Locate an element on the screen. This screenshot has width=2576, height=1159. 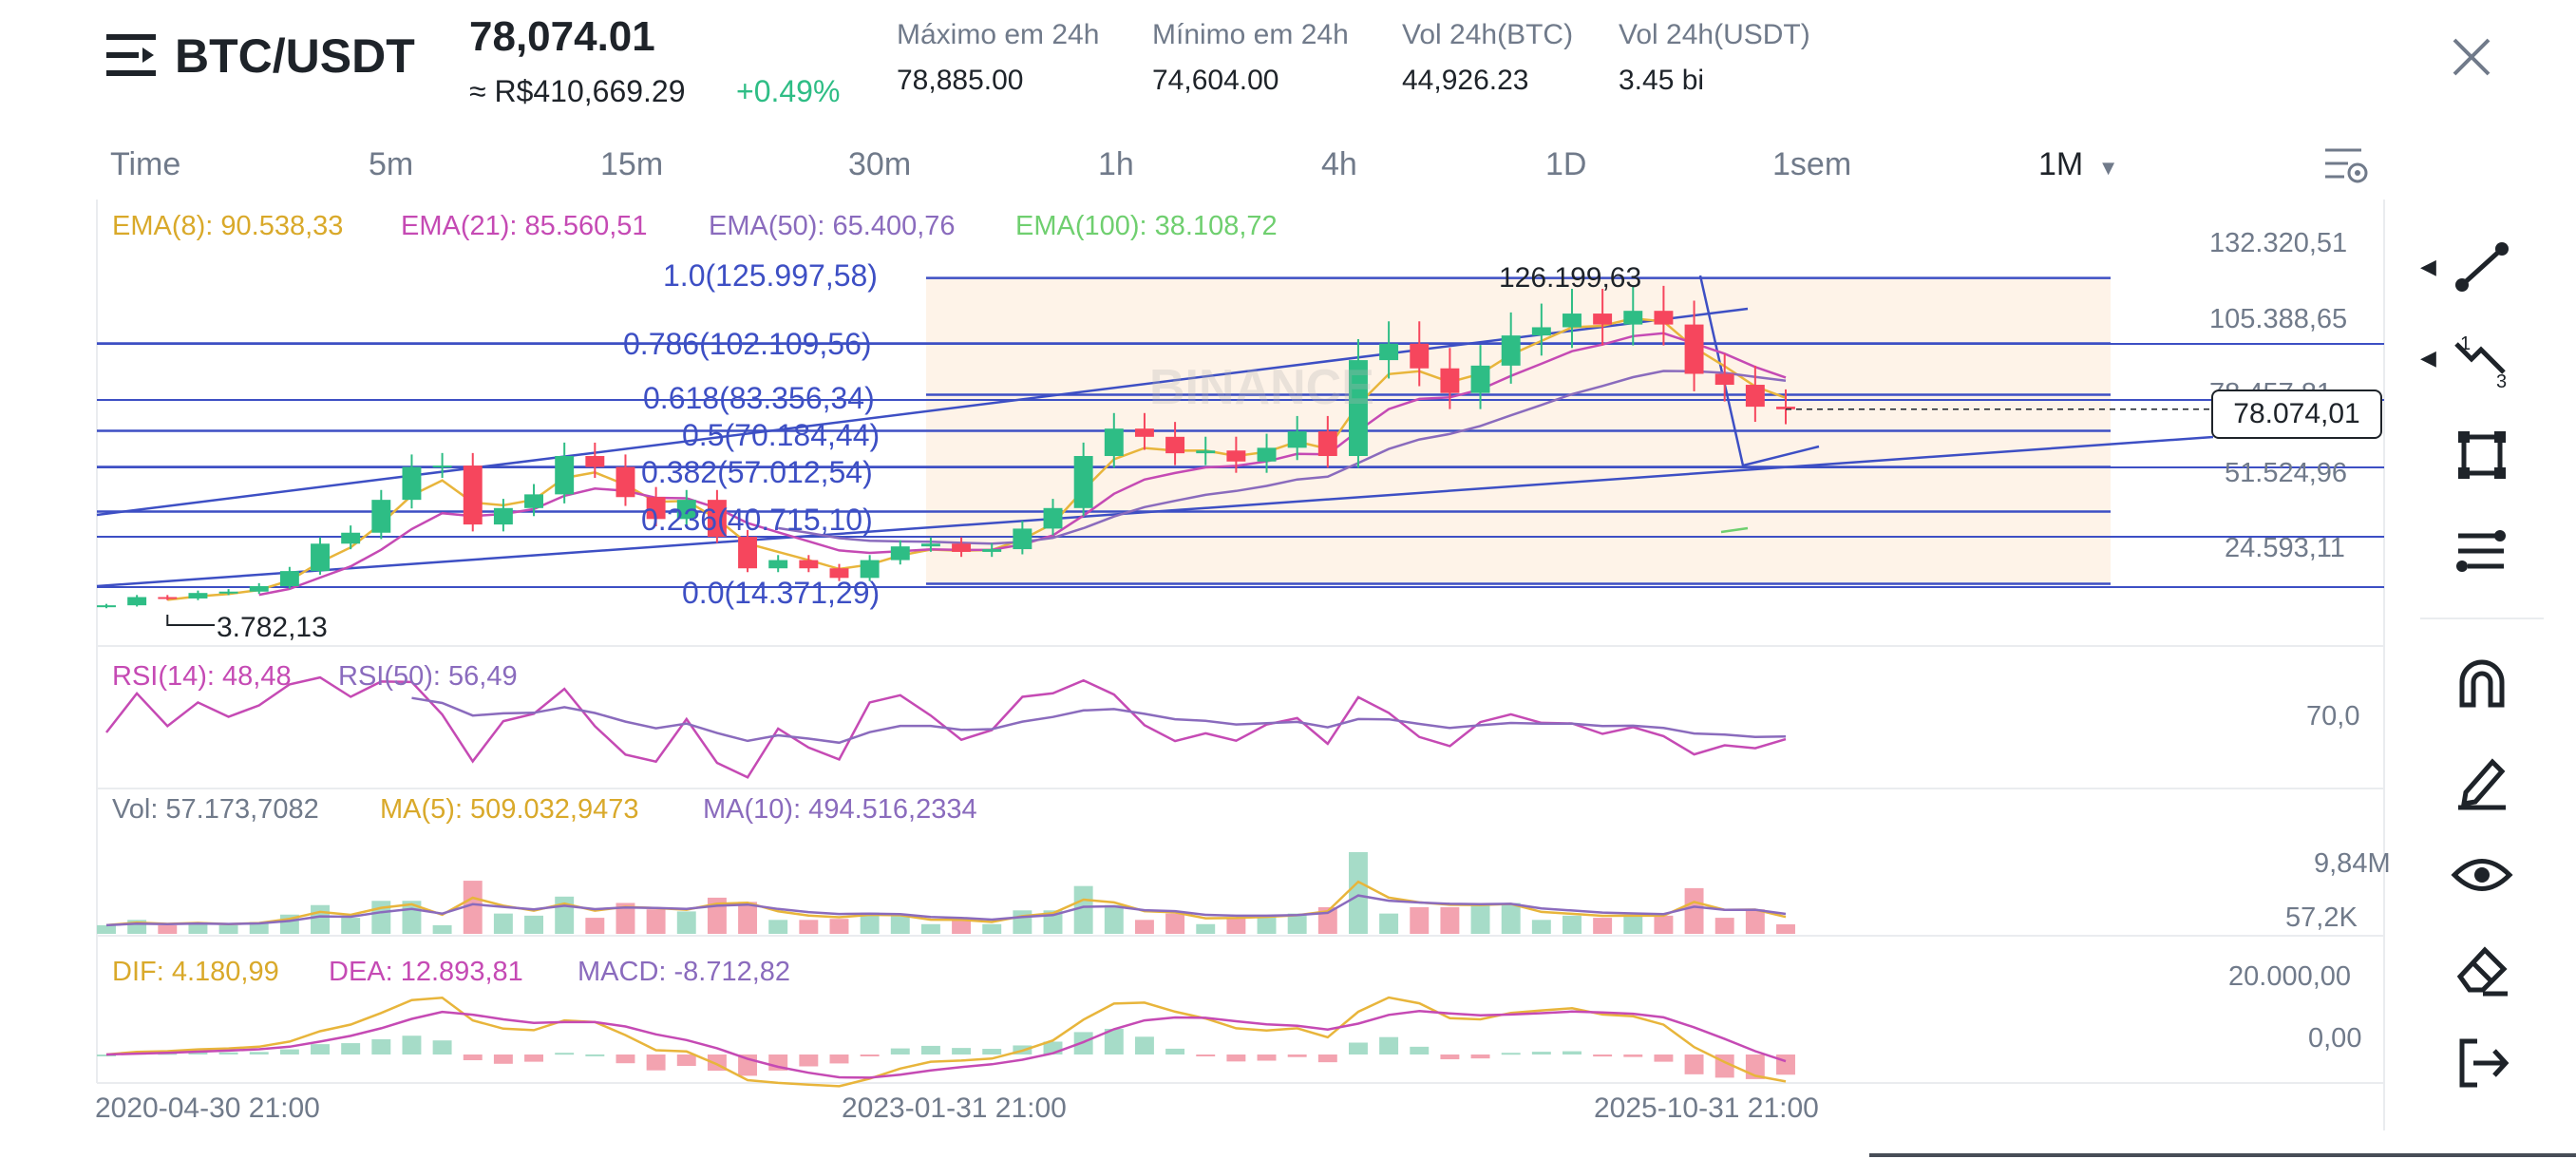
tab-15m: 15m is located at coordinates (632, 164).